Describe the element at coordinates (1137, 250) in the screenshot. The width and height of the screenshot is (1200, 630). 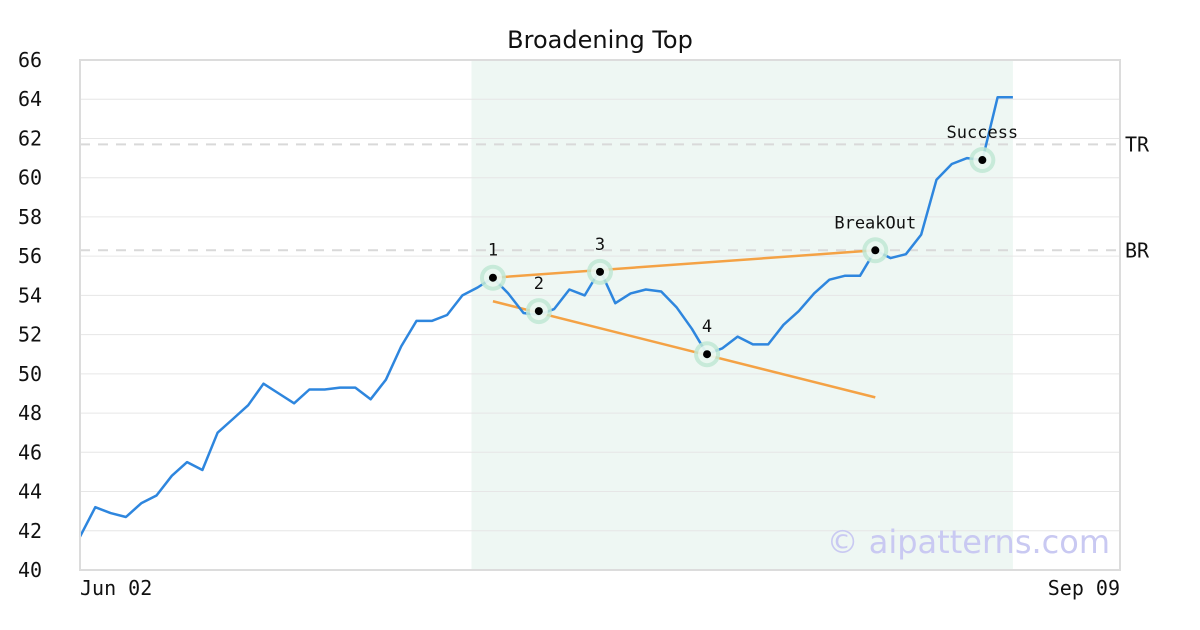
I see `level-label-br: BR` at that location.